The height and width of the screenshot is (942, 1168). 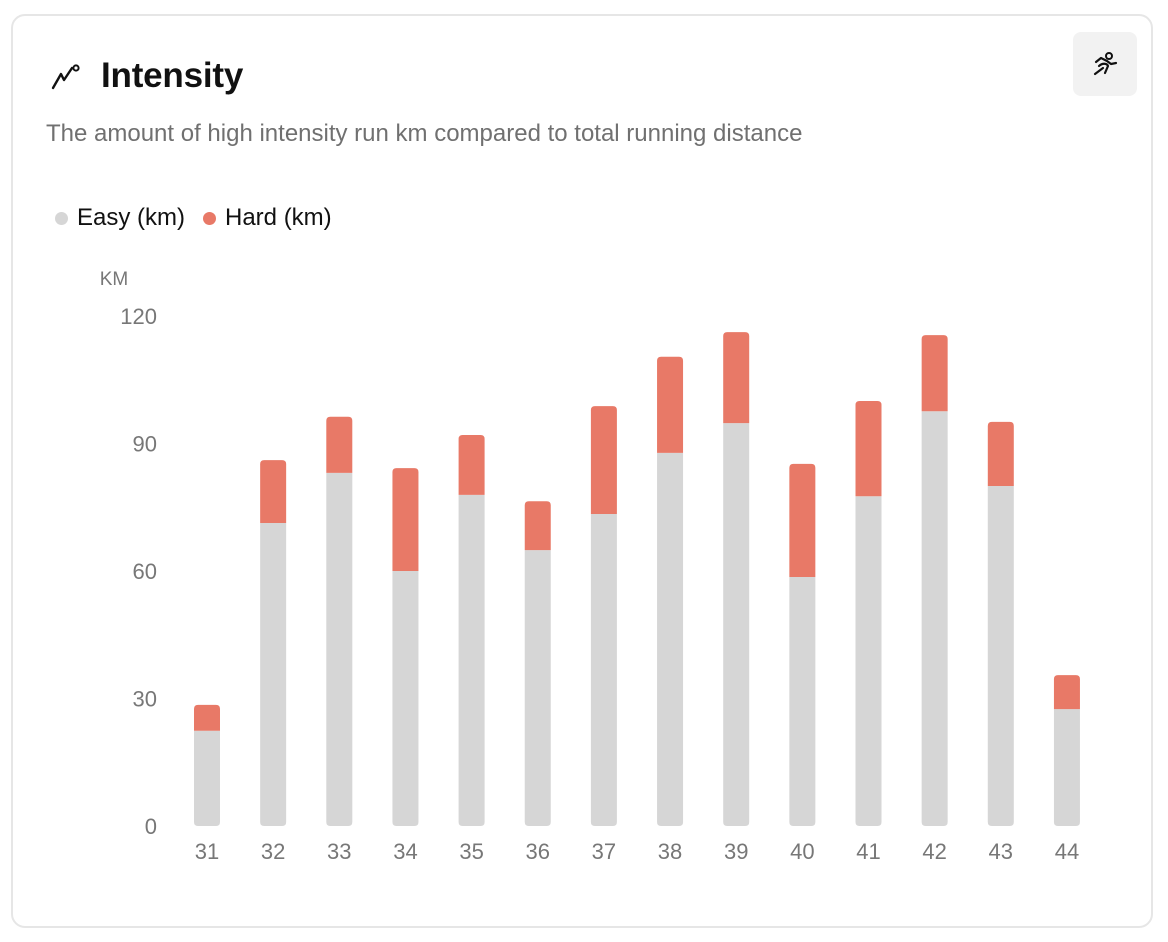 I want to click on legend-item-hard: Hard (km), so click(x=267, y=218).